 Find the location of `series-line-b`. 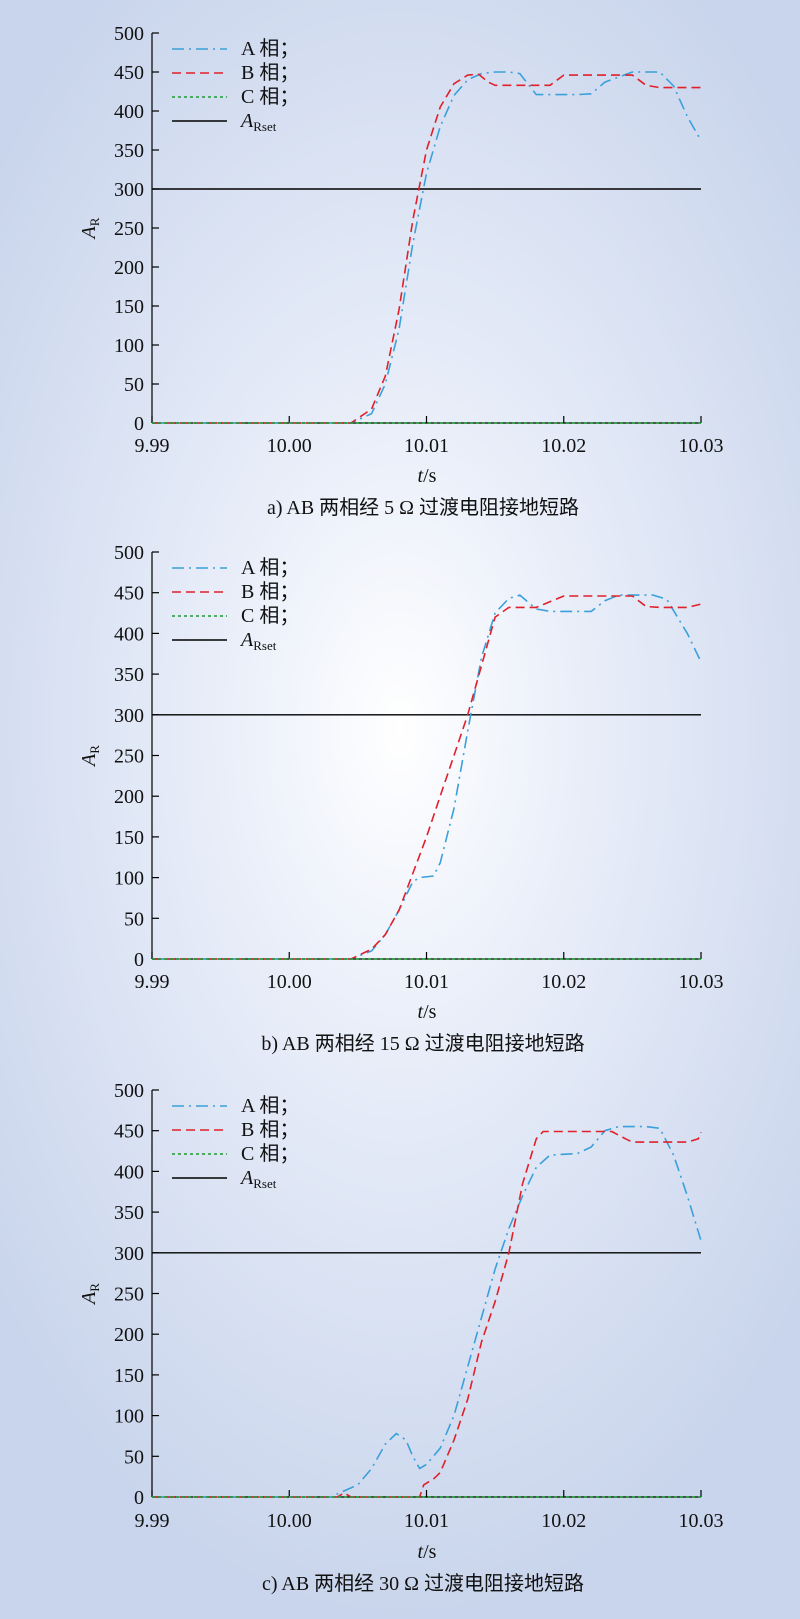

series-line-b is located at coordinates (426, 248).